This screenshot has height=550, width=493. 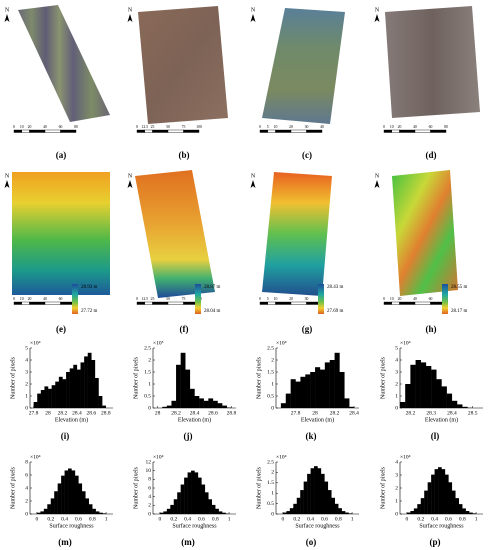 I want to click on y-tick-label: 2.5, so click(x=270, y=462).